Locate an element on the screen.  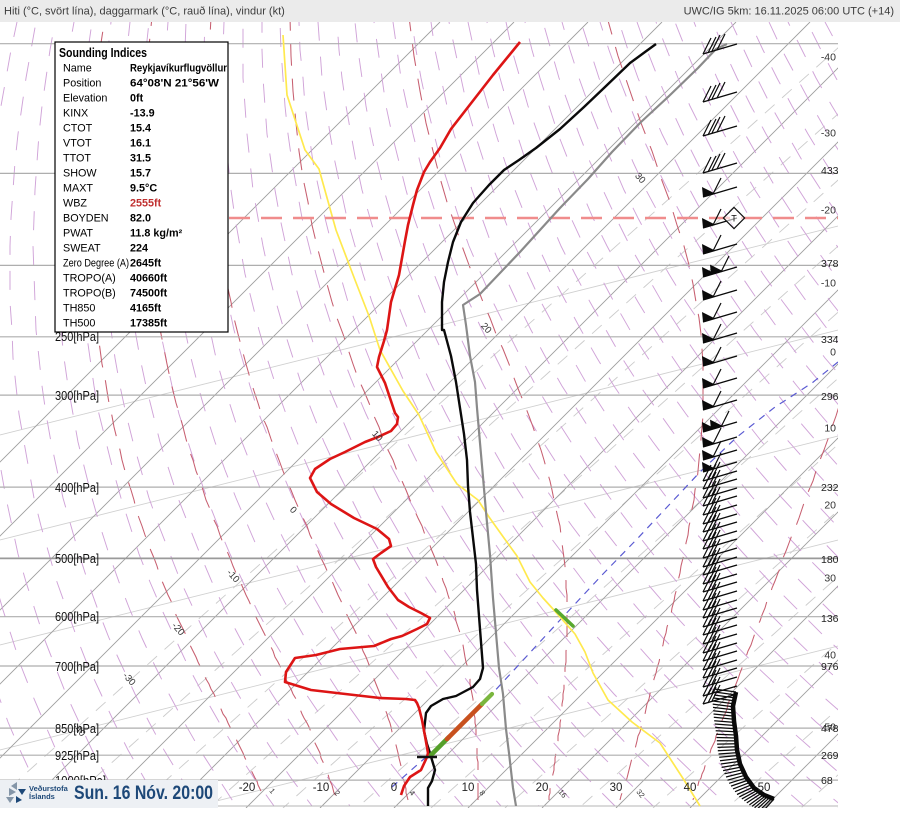
svg-text: Elevation is located at coordinates (85, 99).